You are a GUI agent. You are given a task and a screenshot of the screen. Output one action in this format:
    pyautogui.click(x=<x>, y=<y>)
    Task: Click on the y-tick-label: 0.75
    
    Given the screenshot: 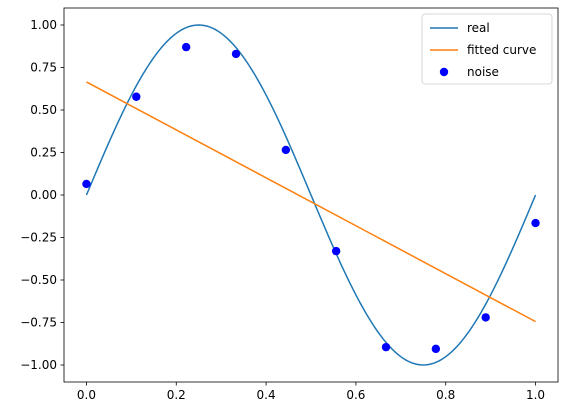 What is the action you would take?
    pyautogui.click(x=43, y=68)
    